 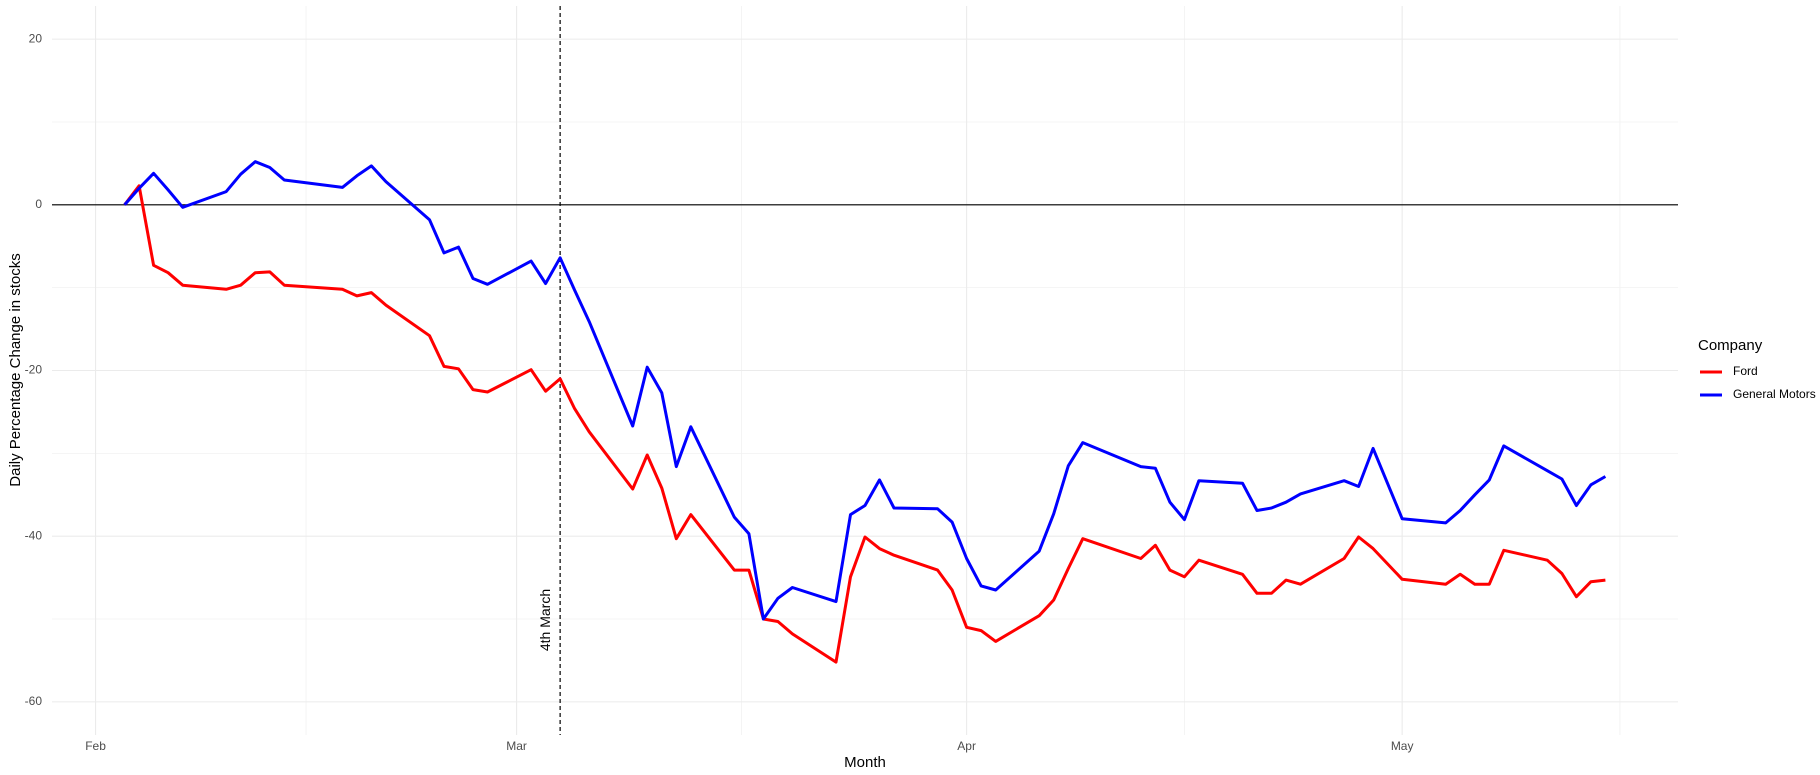 I want to click on y-tick-label: -60, so click(x=34, y=701).